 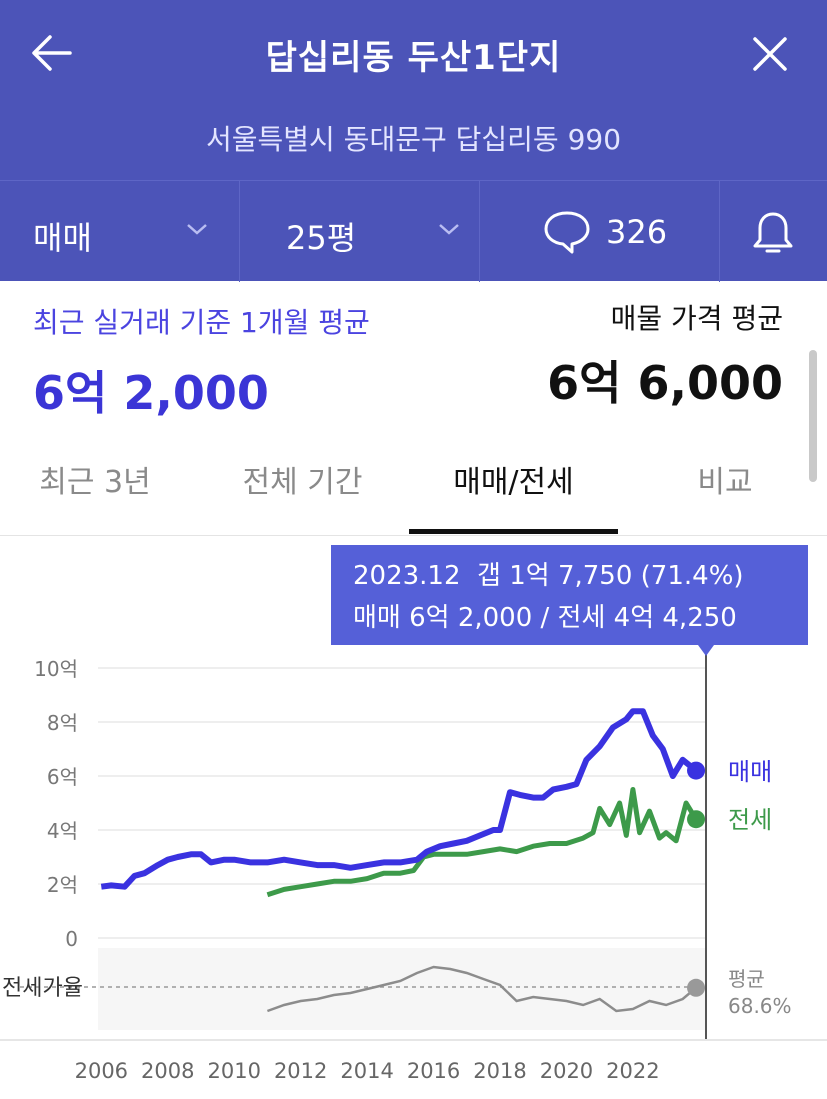 What do you see at coordinates (42, 988) in the screenshot?
I see `ratio-label: 전세가율` at bounding box center [42, 988].